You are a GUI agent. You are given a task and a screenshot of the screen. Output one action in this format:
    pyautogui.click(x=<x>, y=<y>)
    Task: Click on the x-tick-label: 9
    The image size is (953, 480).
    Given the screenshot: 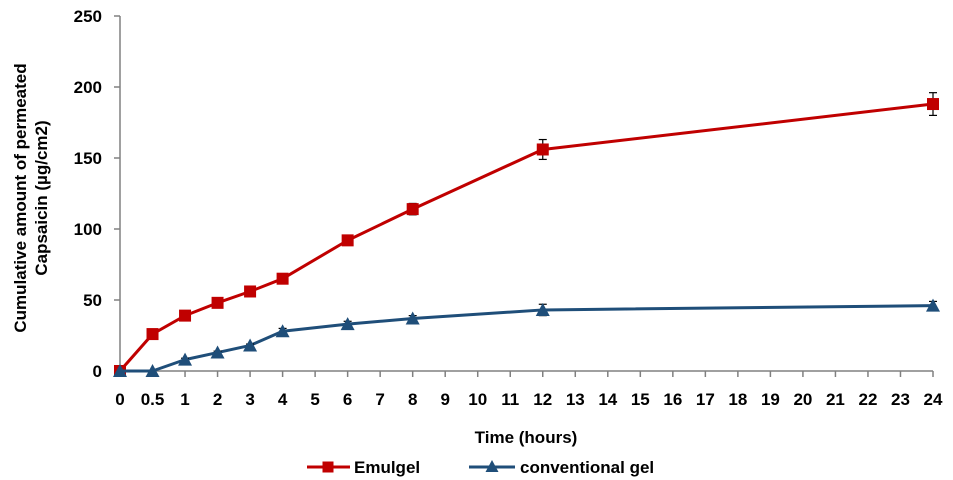 What is the action you would take?
    pyautogui.click(x=444, y=399)
    